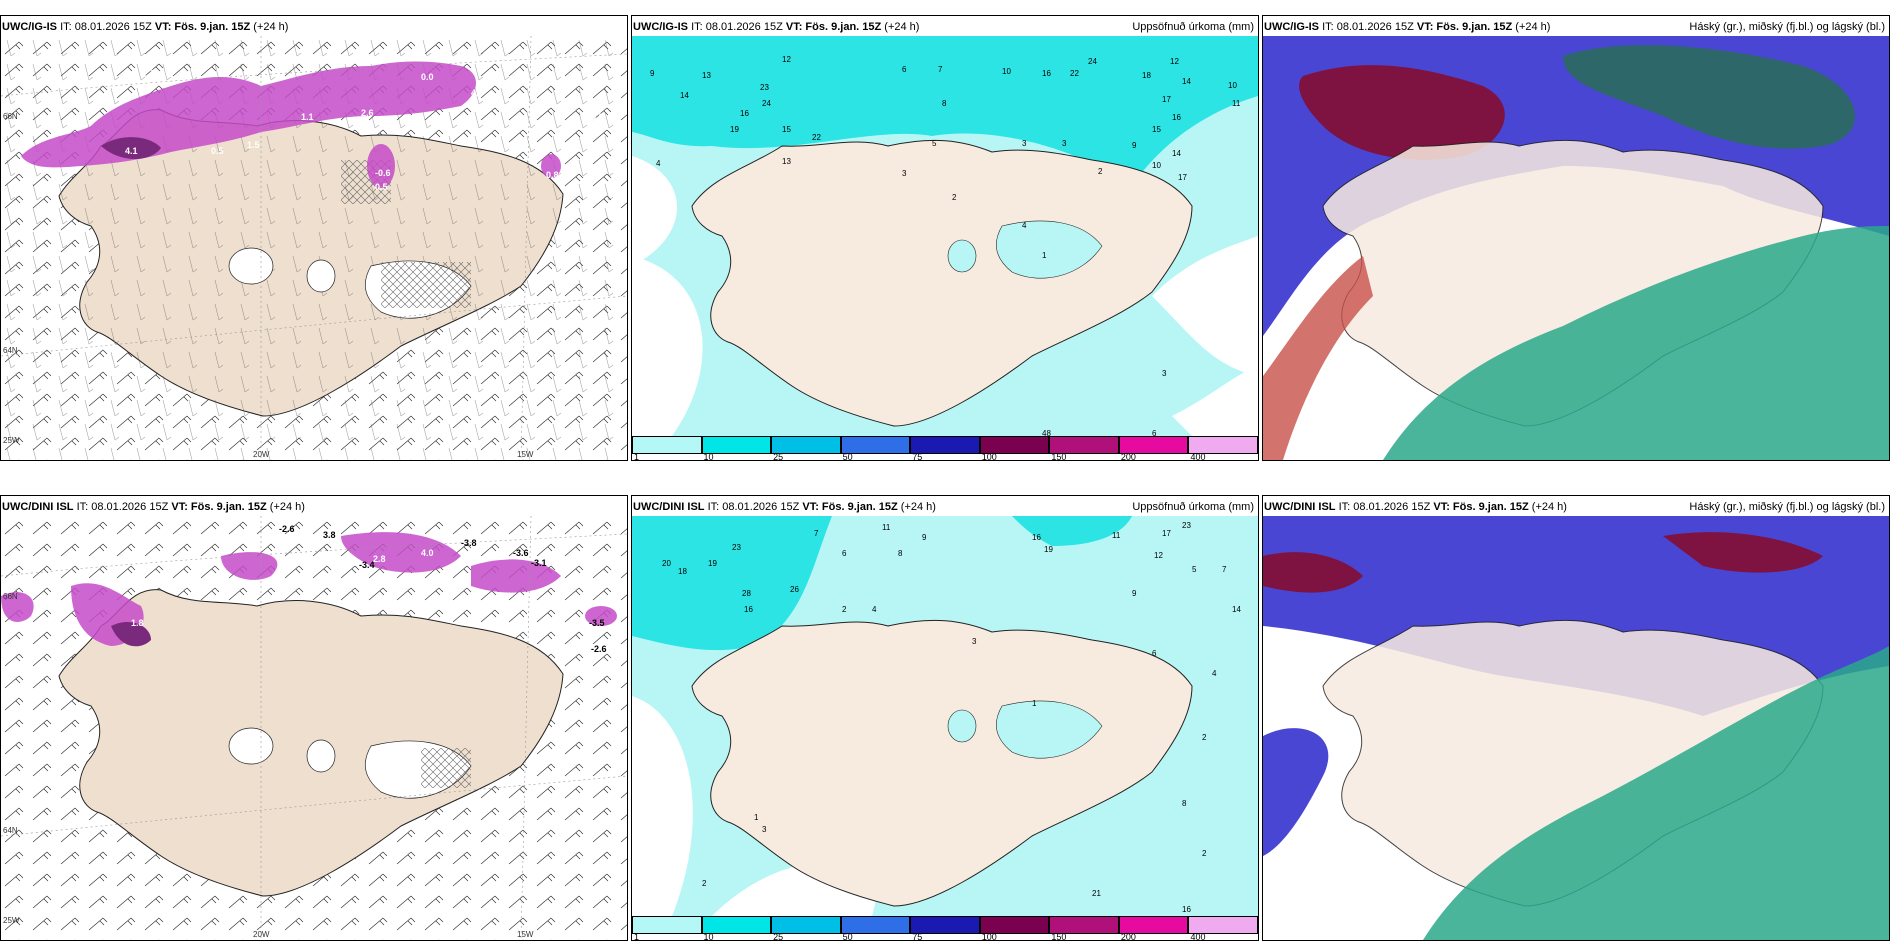  I want to click on temp-label: -2.6, so click(599, 649).